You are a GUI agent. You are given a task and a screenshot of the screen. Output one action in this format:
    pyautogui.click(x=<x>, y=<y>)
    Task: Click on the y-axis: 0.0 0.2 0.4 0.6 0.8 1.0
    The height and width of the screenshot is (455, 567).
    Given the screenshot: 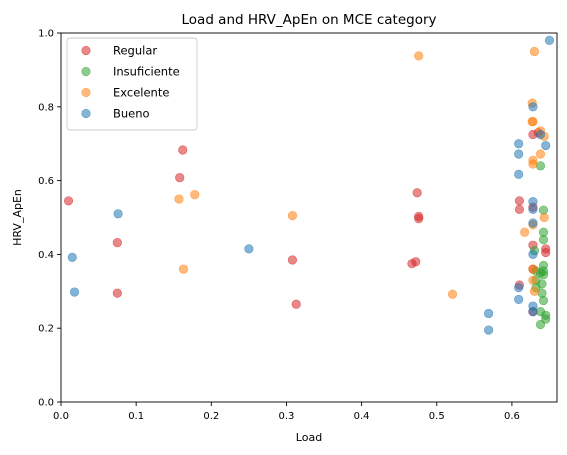 What is the action you would take?
    pyautogui.click(x=49, y=219)
    